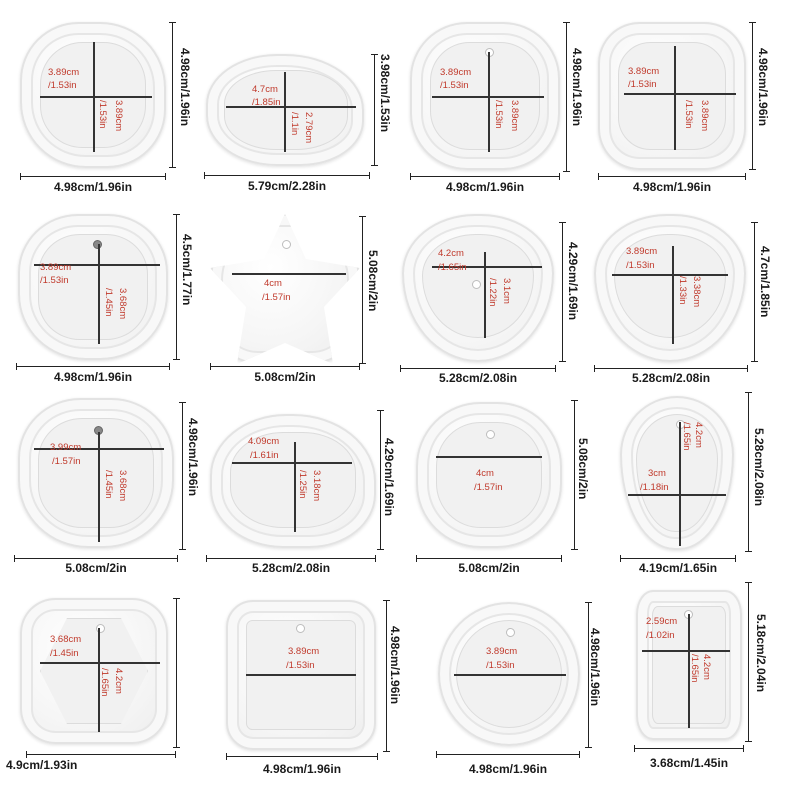 This screenshot has width=786, height=785. What do you see at coordinates (385, 93) in the screenshot?
I see `mold-2-height-label: 3.98cm/1.53in` at bounding box center [385, 93].